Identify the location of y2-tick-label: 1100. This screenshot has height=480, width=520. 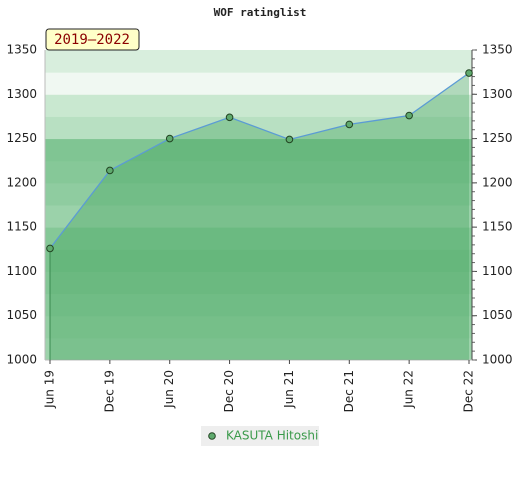
(497, 271).